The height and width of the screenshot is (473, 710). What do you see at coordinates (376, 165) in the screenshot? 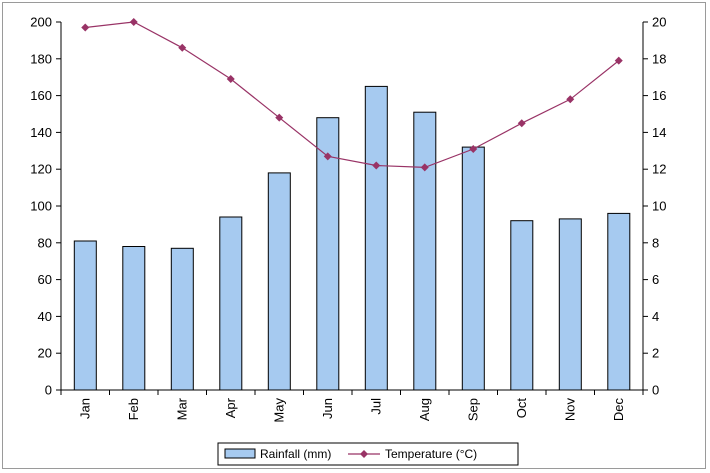
I see `temperature-point-jul` at bounding box center [376, 165].